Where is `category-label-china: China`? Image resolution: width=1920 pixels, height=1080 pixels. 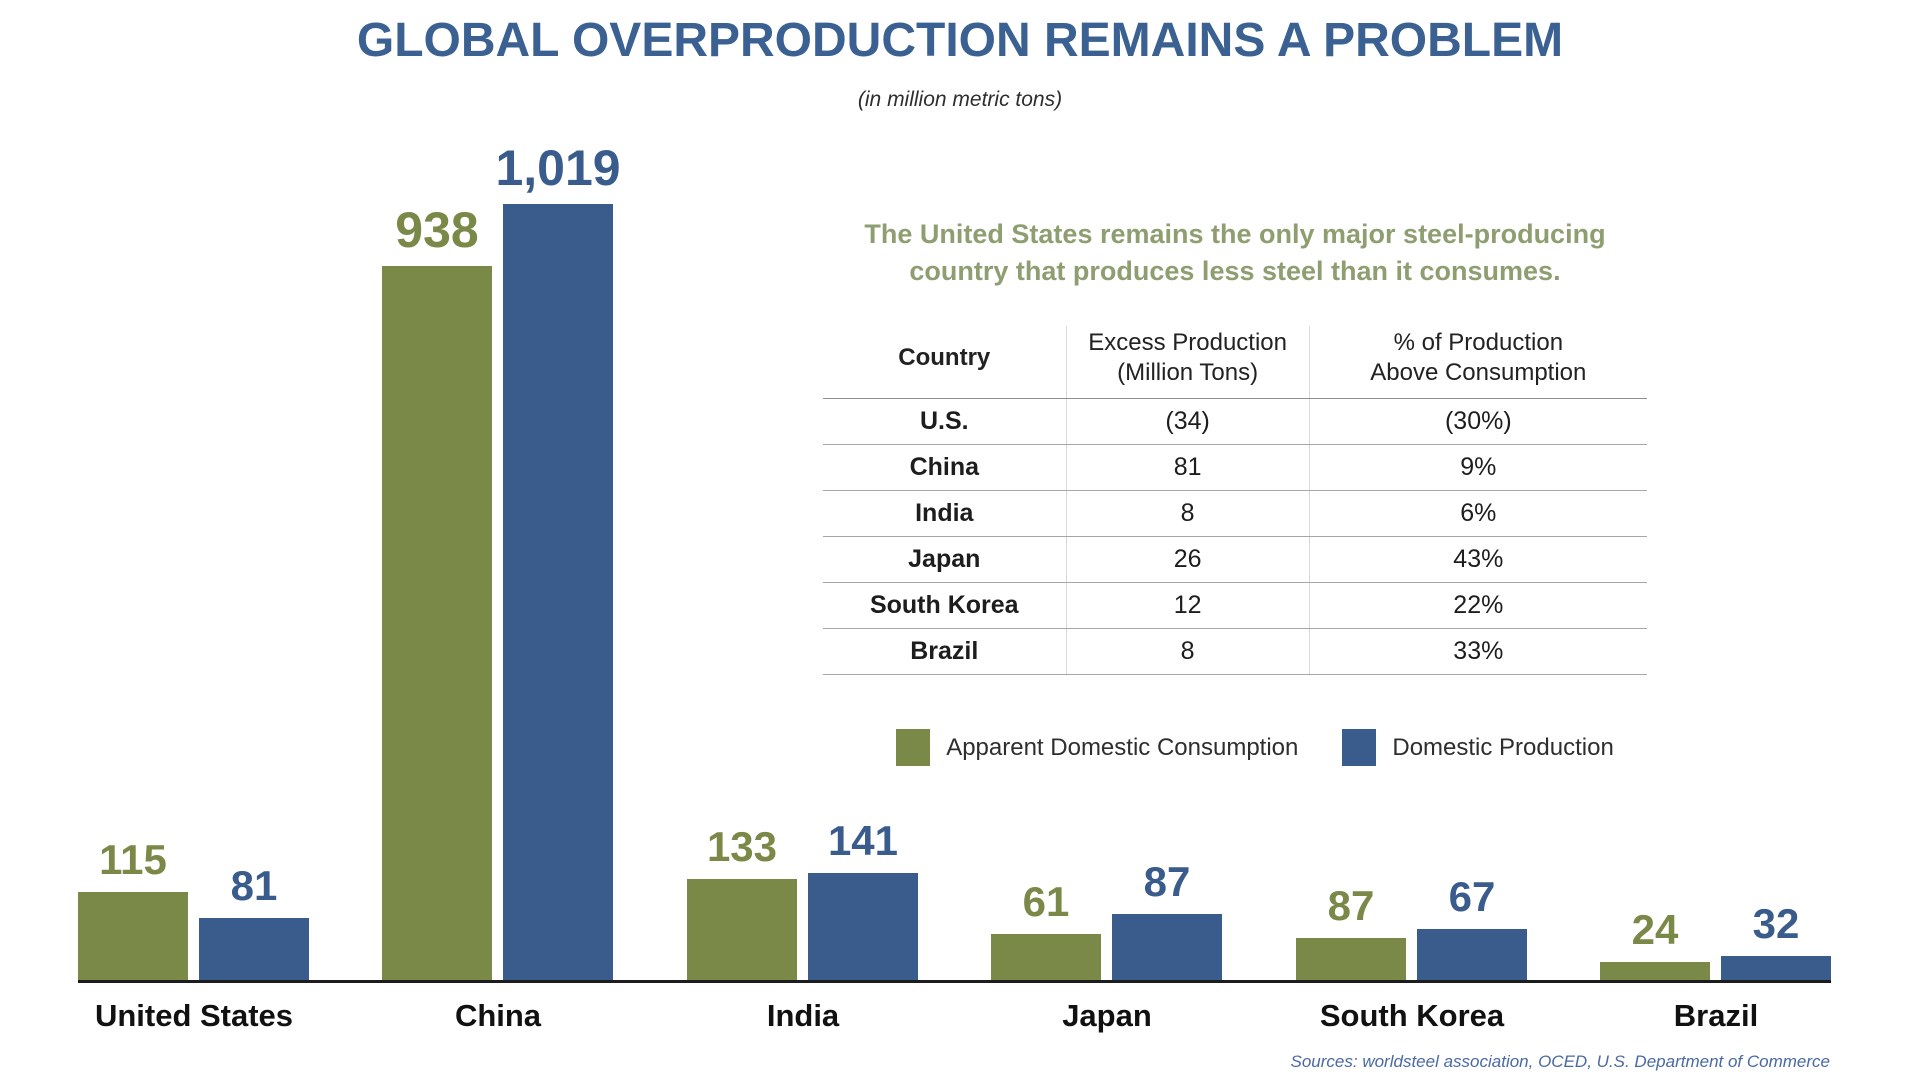
category-label-china: China is located at coordinates (498, 1015).